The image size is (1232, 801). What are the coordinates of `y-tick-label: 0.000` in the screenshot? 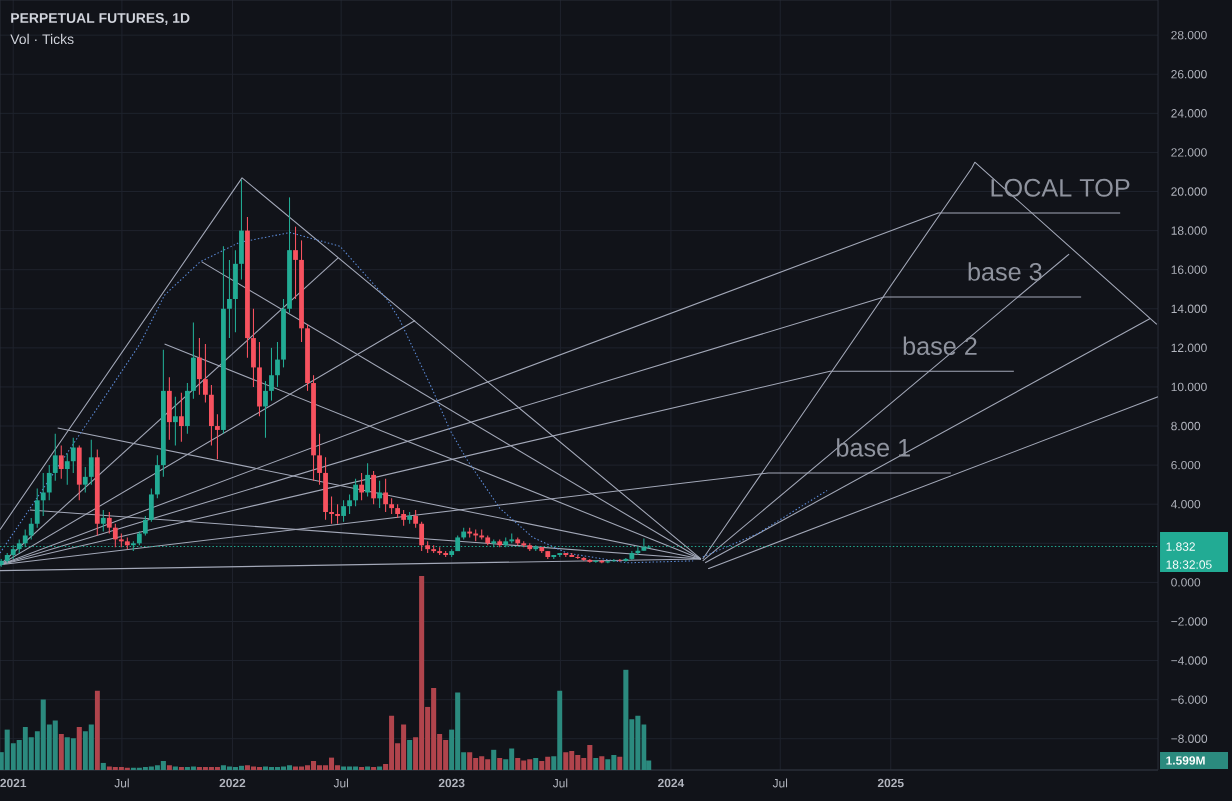 It's located at (1186, 582).